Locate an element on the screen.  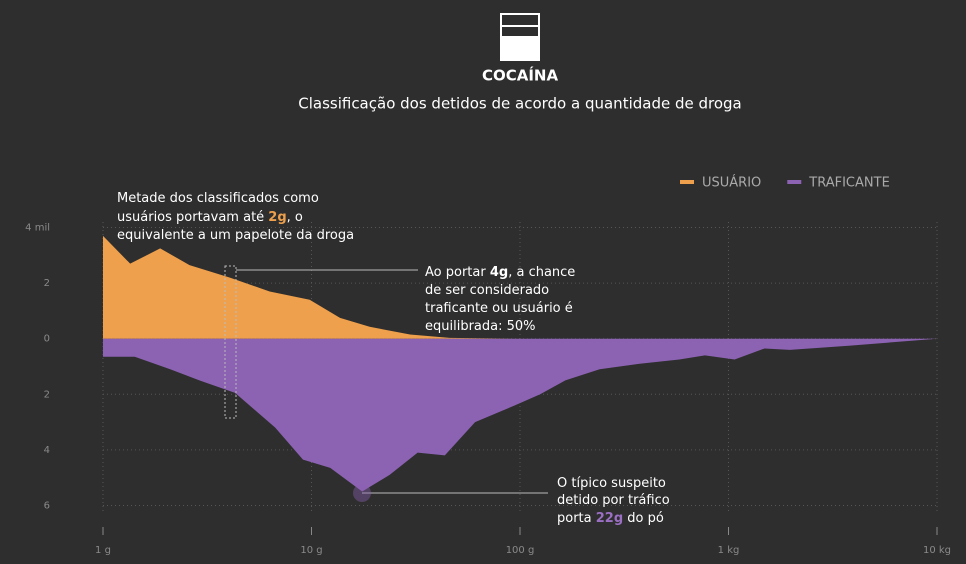
y-tick-label: 4 is located at coordinates (47, 450).